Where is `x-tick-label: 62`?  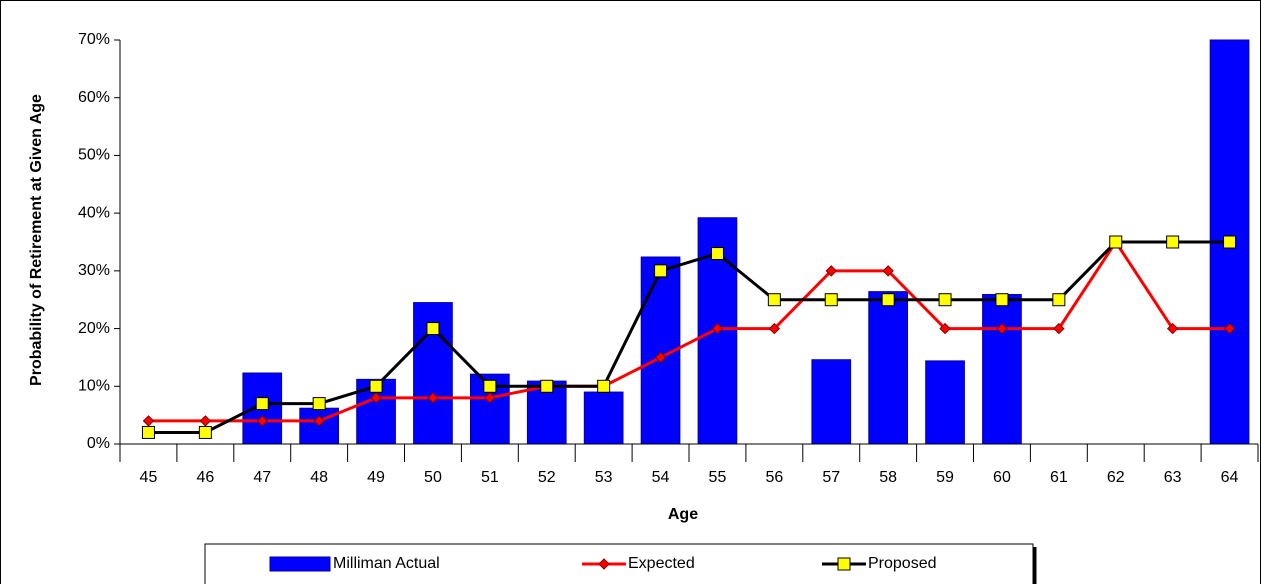 x-tick-label: 62 is located at coordinates (1116, 477).